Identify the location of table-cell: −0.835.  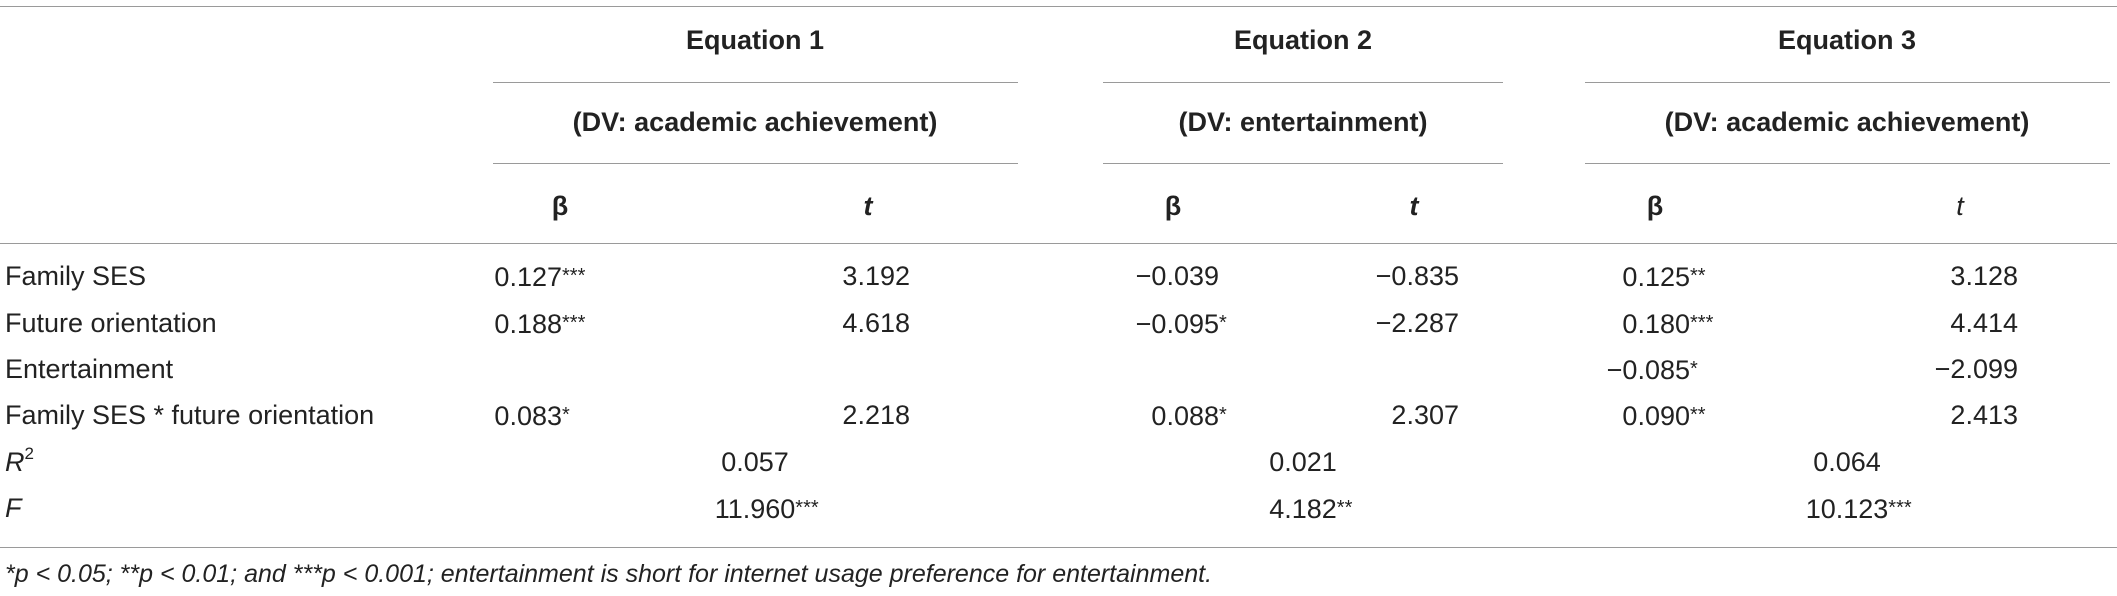
(1417, 276).